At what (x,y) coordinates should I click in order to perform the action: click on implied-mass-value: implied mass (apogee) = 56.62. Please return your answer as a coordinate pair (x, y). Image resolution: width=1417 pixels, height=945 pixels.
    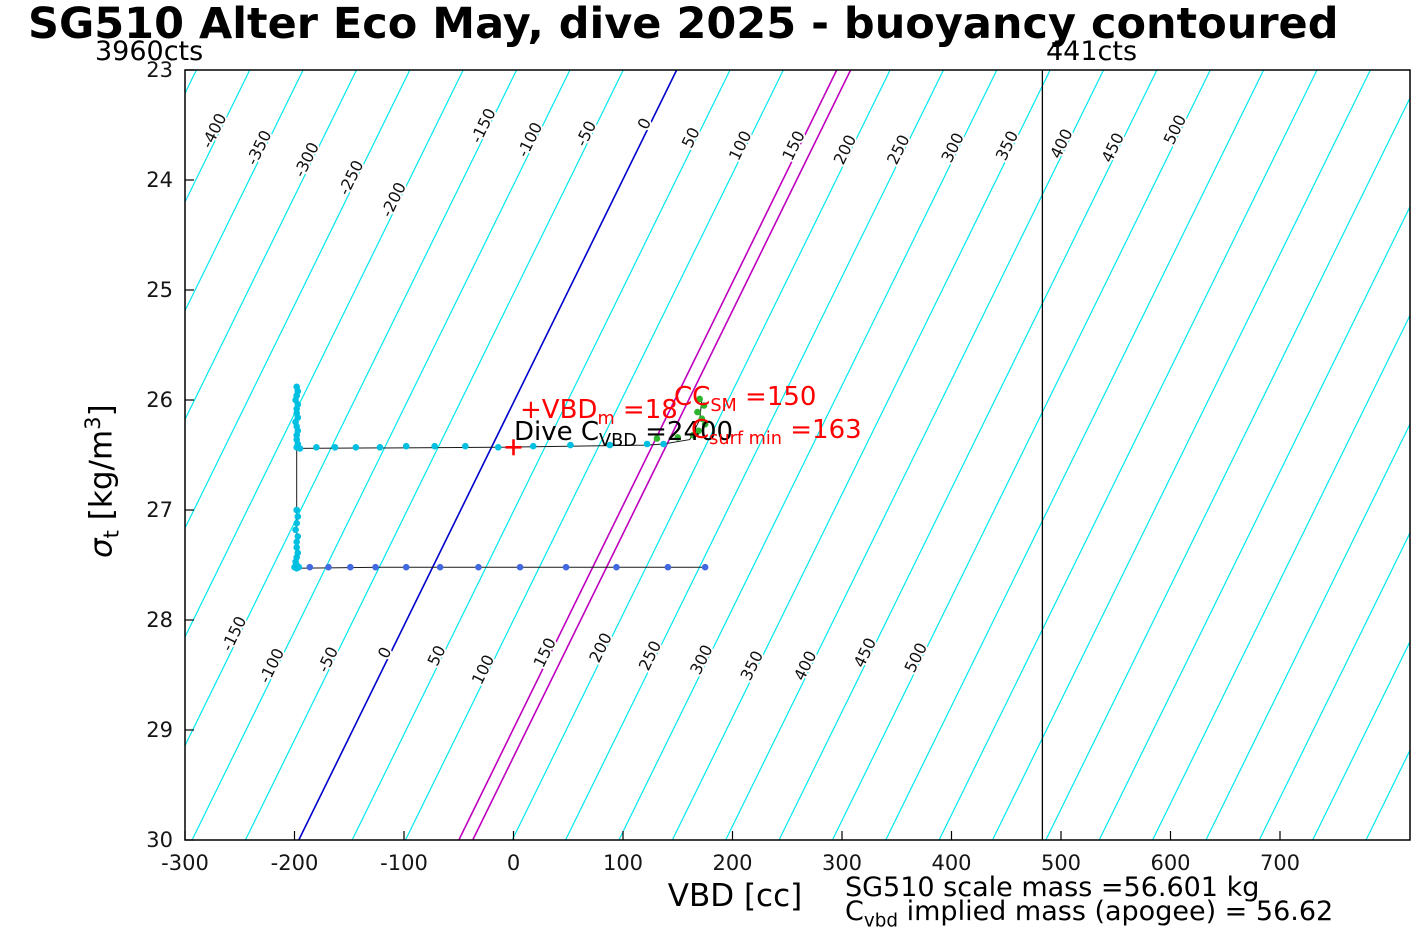
    Looking at the image, I should click on (1116, 911).